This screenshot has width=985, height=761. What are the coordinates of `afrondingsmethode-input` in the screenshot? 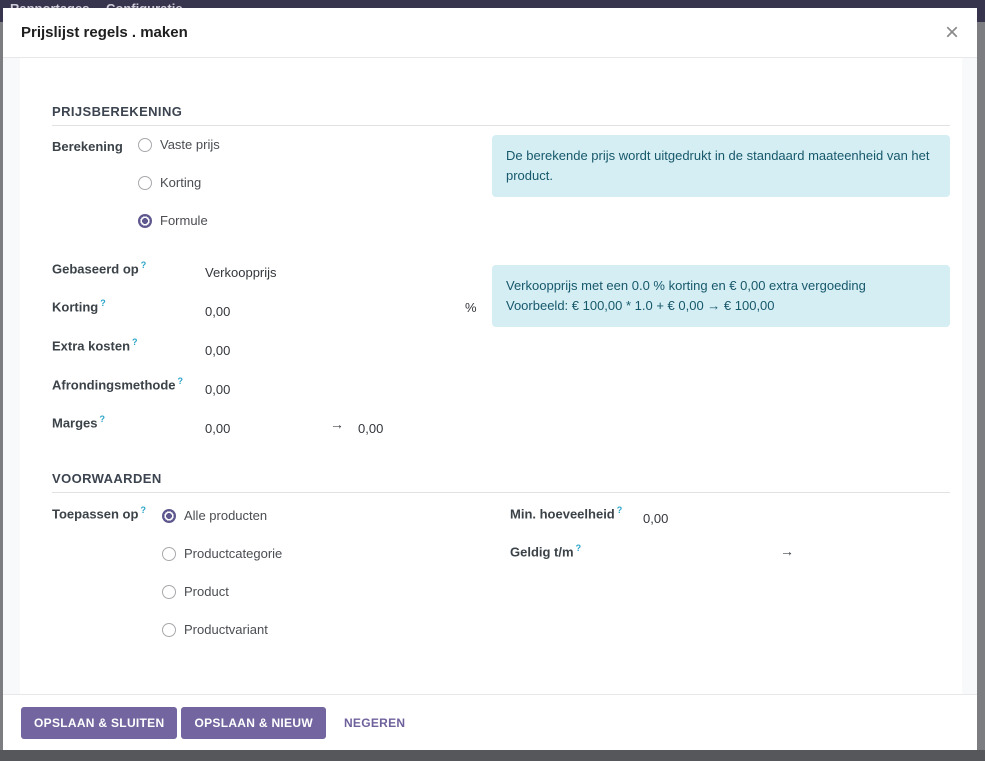 It's located at (260, 389).